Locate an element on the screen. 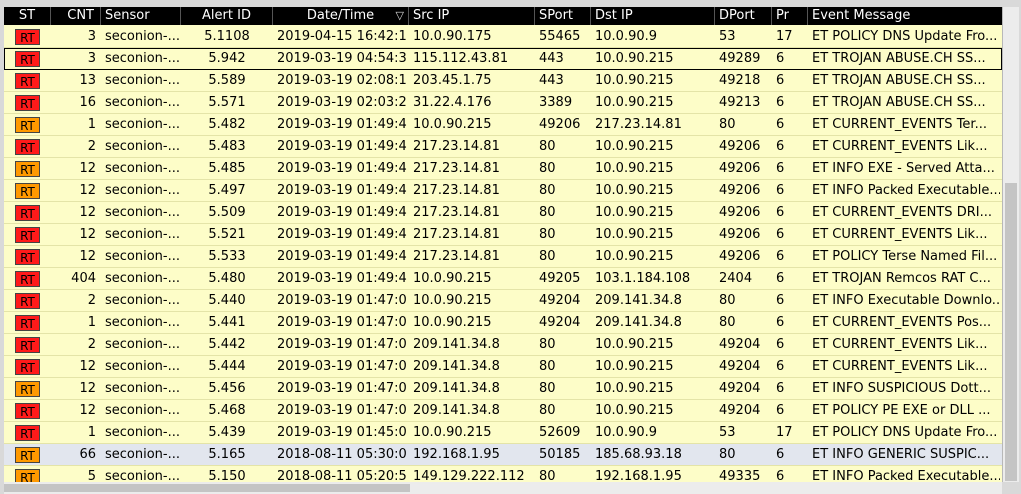 This screenshot has width=1021, height=494. col-header-event-message: Event Message is located at coordinates (861, 15).